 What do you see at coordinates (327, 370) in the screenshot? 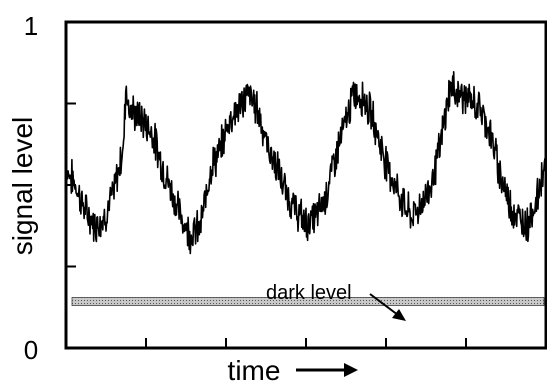
I see `x-axis-arrow` at bounding box center [327, 370].